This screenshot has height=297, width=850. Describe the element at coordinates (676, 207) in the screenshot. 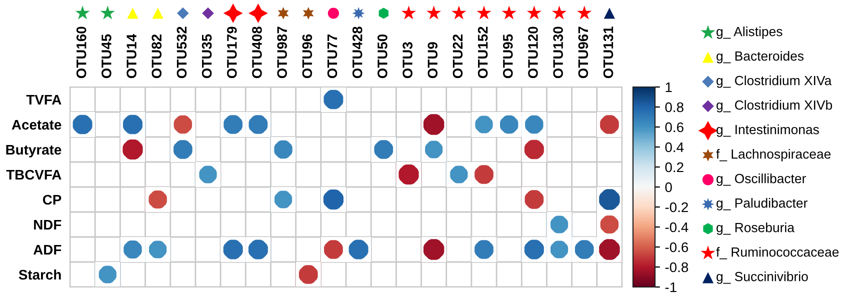

I see `color-bar-label: -0.2` at that location.